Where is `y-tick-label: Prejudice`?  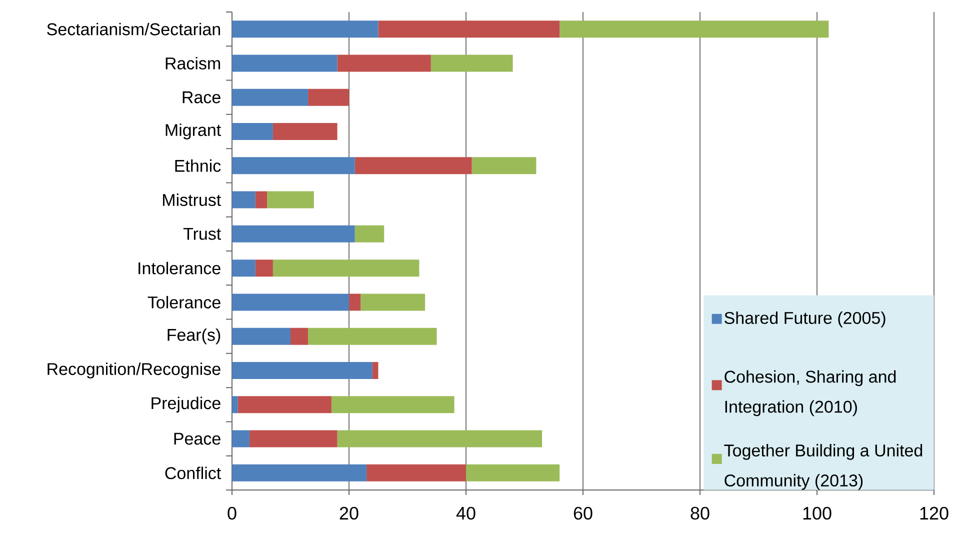
y-tick-label: Prejudice is located at coordinates (186, 404).